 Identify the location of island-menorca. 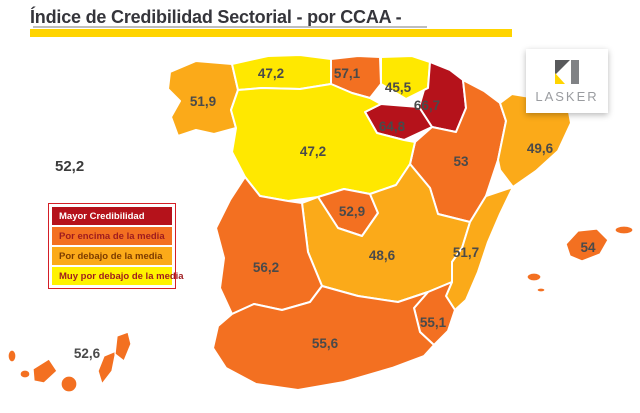
(624, 230).